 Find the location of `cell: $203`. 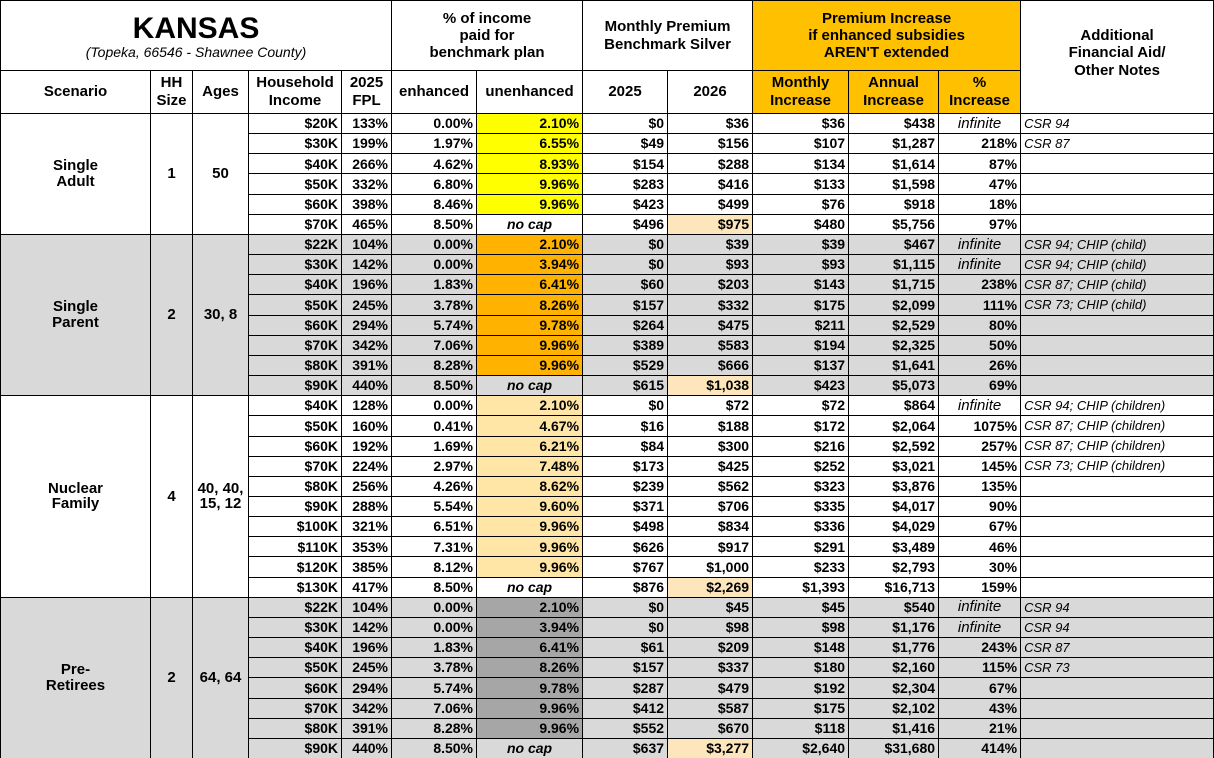

cell: $203 is located at coordinates (710, 285).